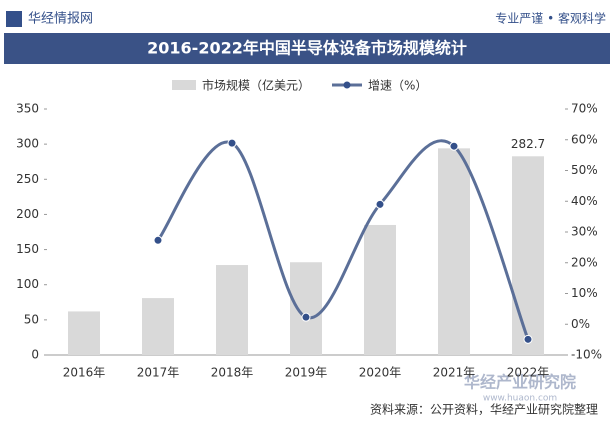  What do you see at coordinates (584, 293) in the screenshot?
I see `y2-tick-label: 10%` at bounding box center [584, 293].